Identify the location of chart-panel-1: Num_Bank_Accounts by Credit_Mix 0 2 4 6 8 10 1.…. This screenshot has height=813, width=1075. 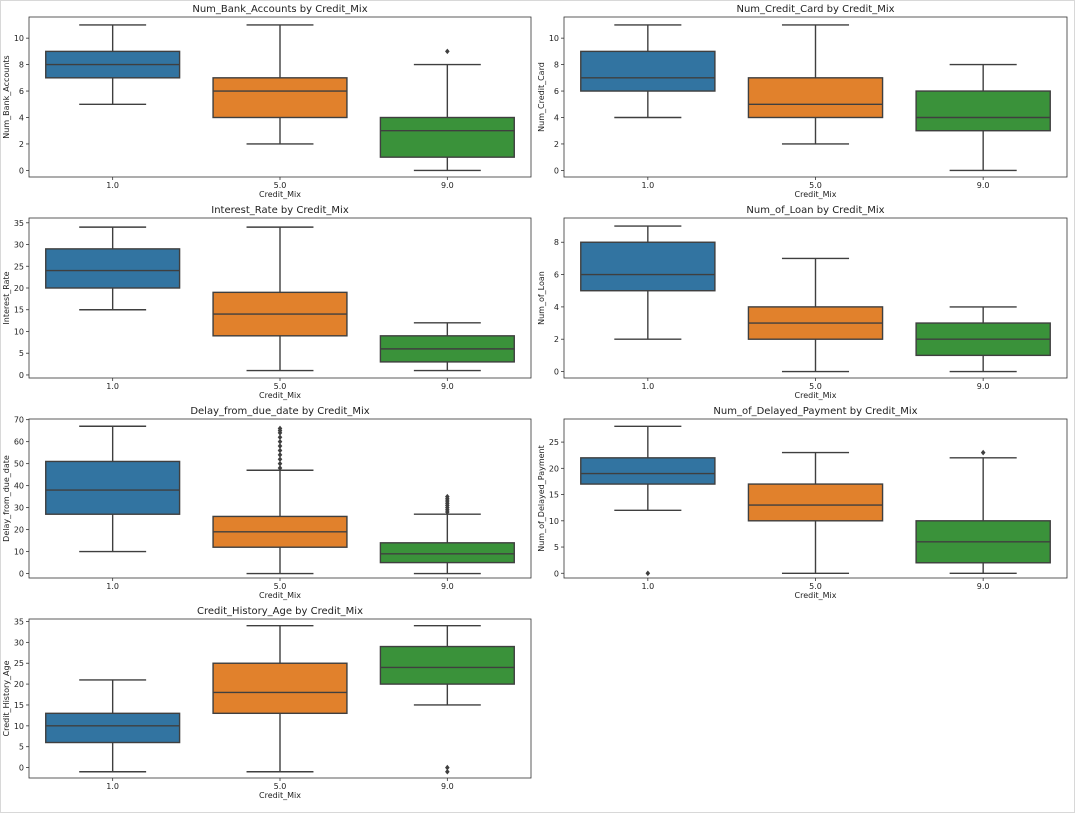
(267, 101).